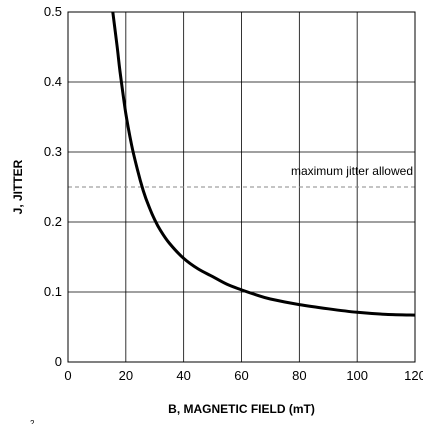 The width and height of the screenshot is (423, 424). Describe the element at coordinates (241, 176) in the screenshot. I see `reference-line-group: maximum jitter allowed` at that location.